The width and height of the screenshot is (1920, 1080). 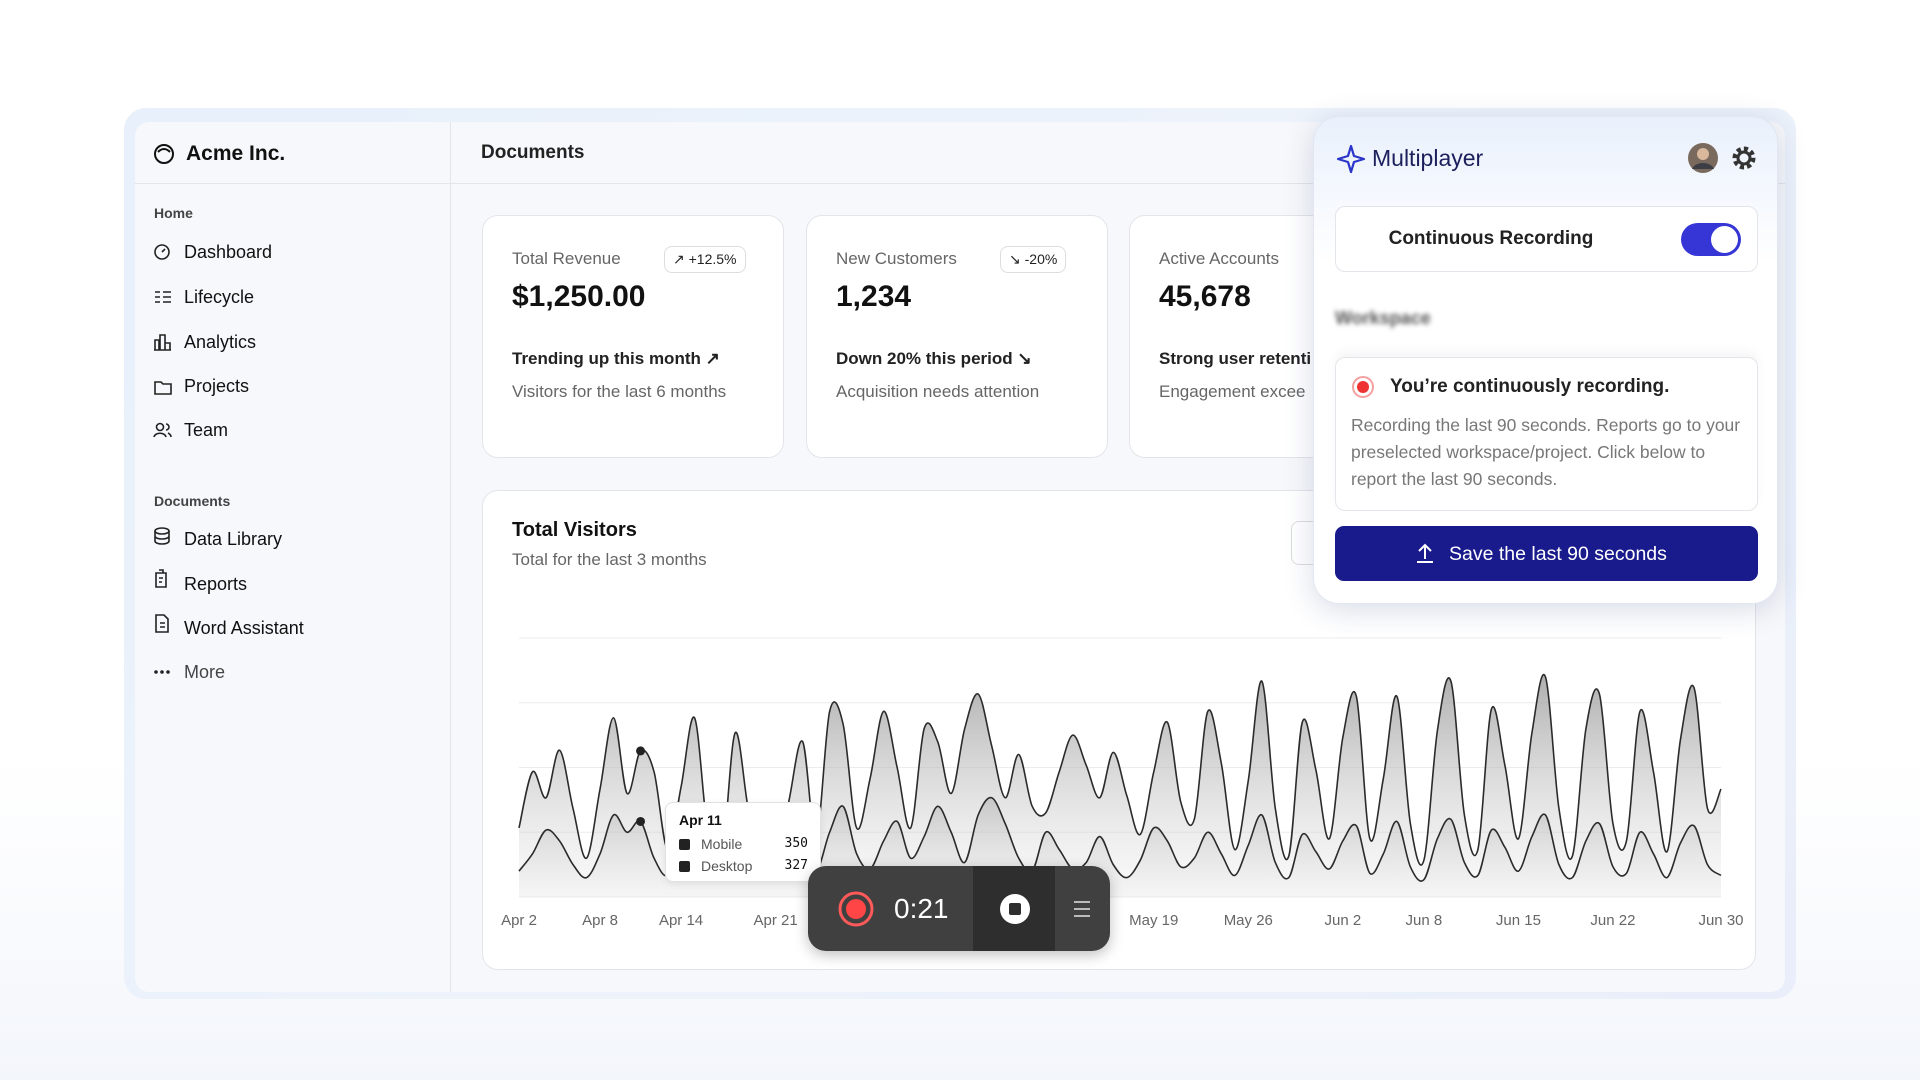 I want to click on brand: Acme Inc., so click(x=236, y=153).